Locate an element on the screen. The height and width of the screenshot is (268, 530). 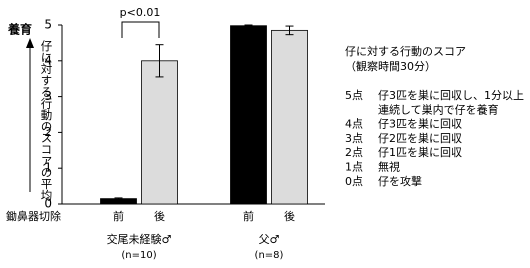
score: 4点 is located at coordinates (354, 124).